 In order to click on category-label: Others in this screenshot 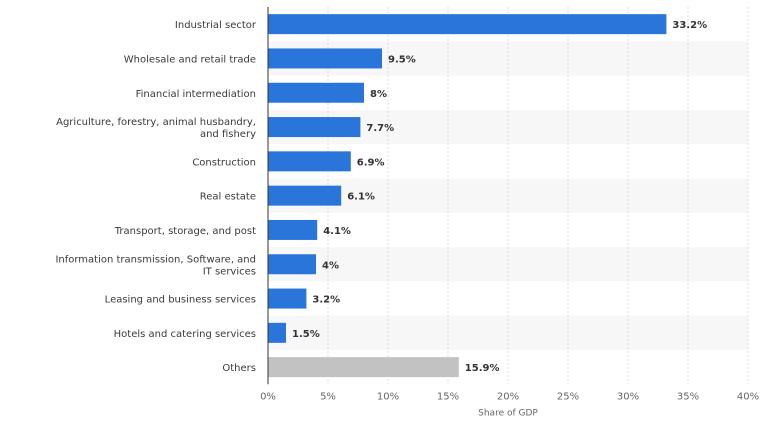, I will do `click(239, 368)`.